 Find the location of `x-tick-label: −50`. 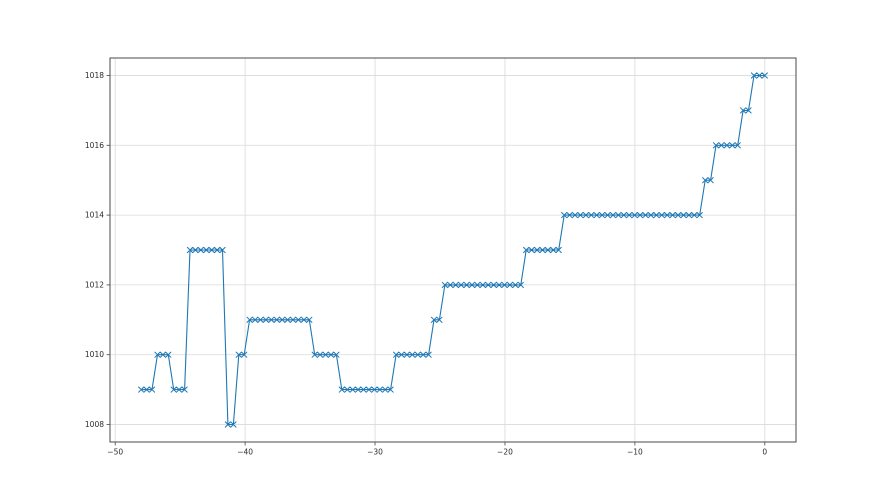

x-tick-label: −50 is located at coordinates (115, 452).